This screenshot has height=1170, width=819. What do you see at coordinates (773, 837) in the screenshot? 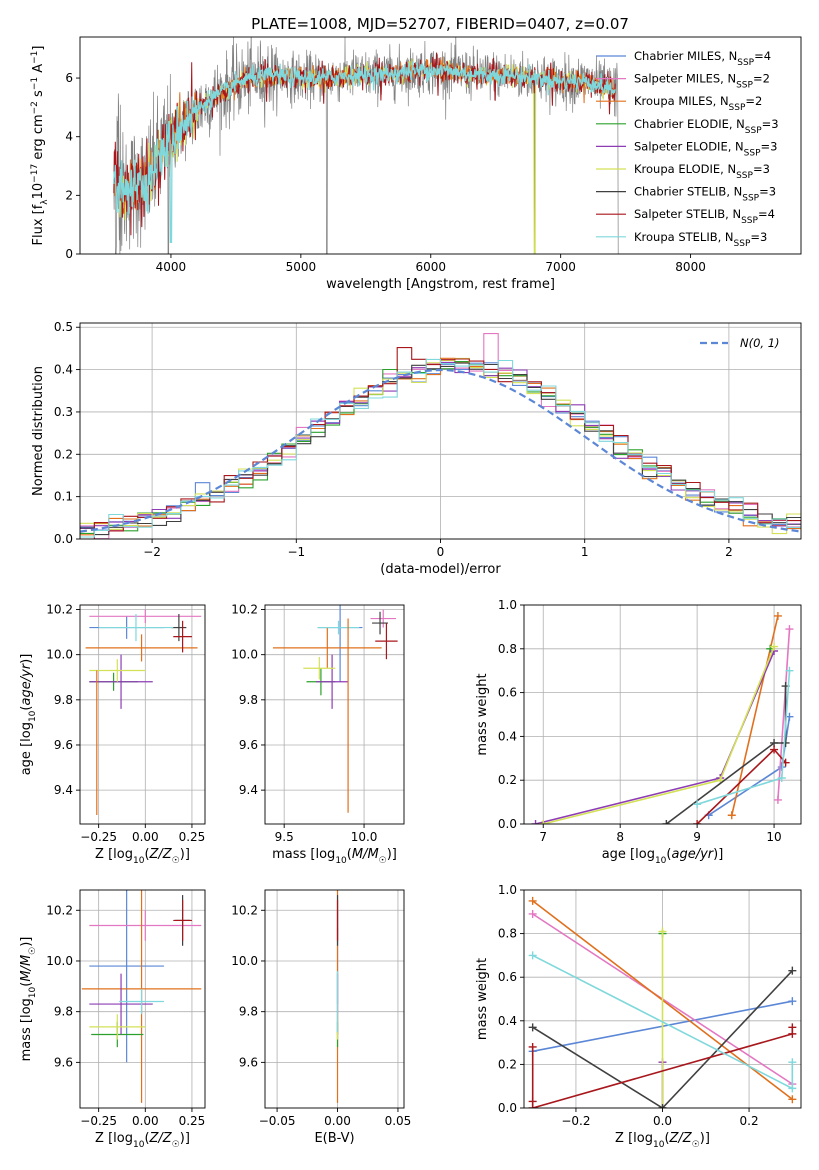
I see `x-tick-label: 10` at bounding box center [773, 837].